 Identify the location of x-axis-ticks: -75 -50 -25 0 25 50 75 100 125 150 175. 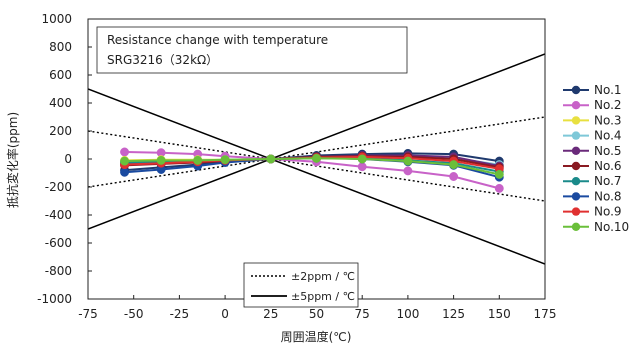
(317, 308).